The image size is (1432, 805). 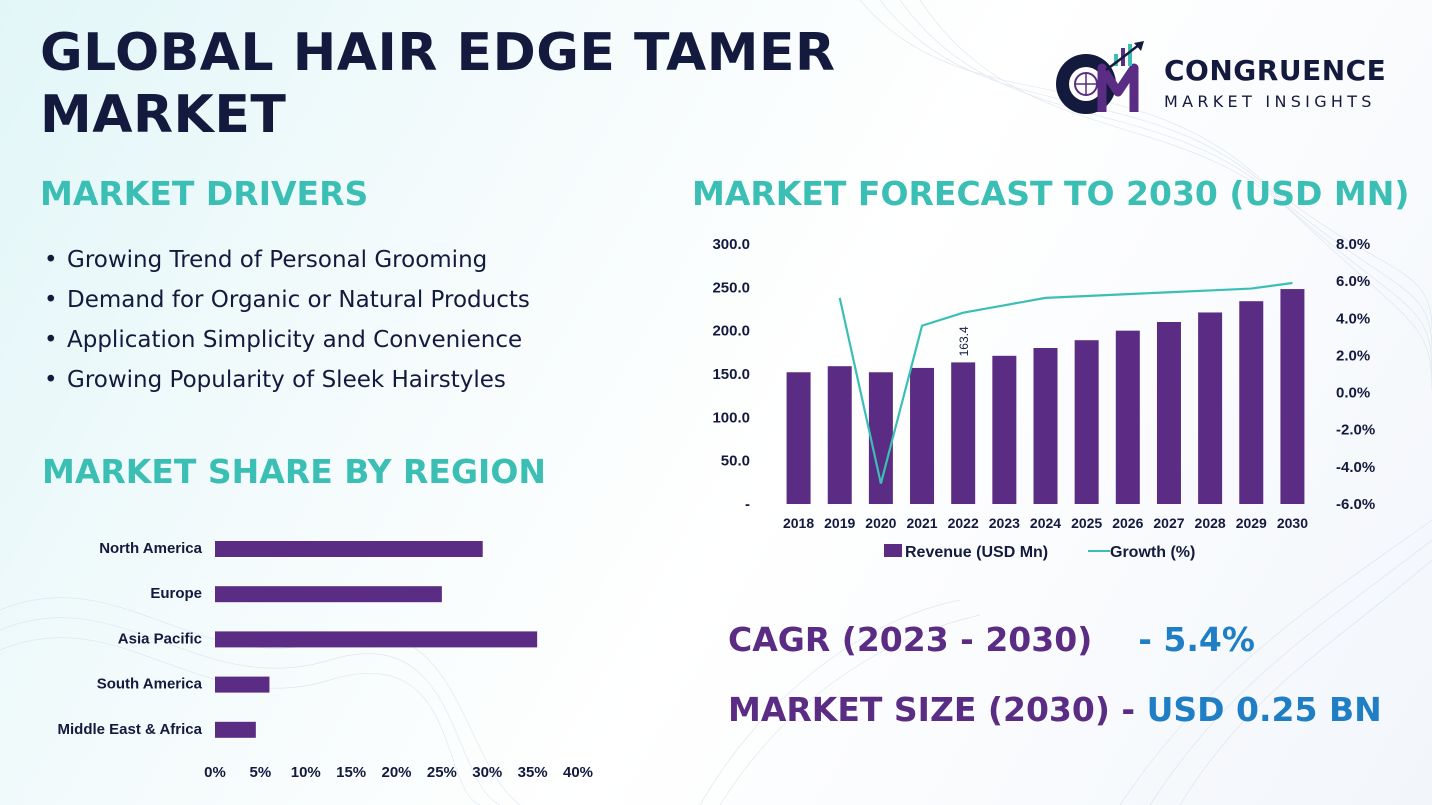 I want to click on x-tick-label: 2030, so click(x=1292, y=523).